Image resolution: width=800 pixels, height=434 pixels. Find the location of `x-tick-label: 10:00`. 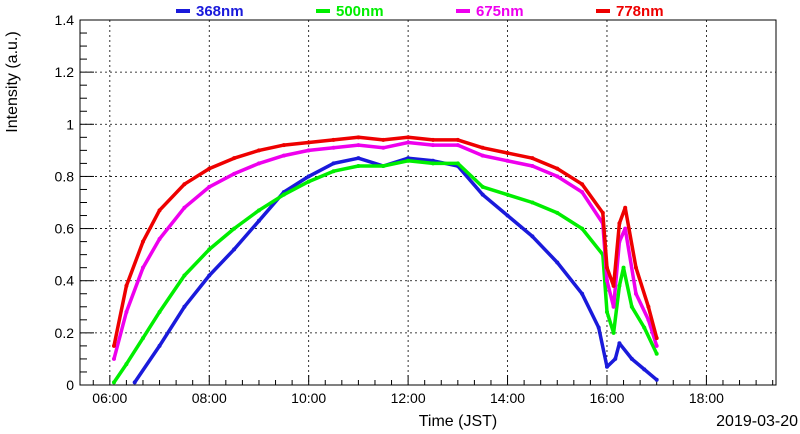

x-tick-label: 10:00 is located at coordinates (308, 398).